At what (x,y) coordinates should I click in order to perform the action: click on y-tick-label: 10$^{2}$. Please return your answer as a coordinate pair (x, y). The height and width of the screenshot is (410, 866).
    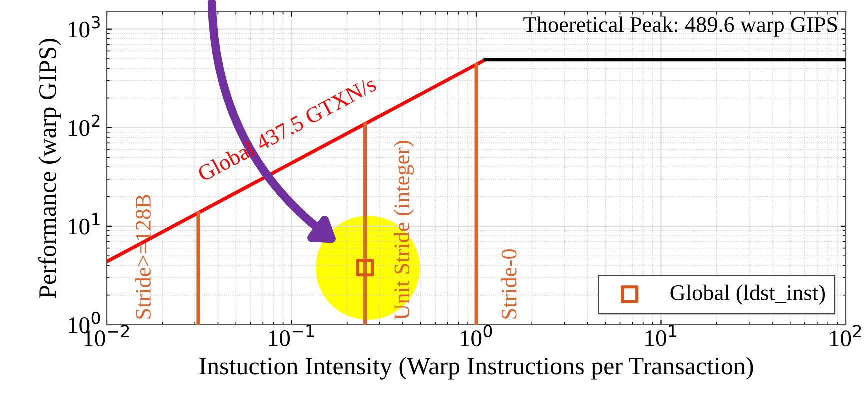
    Looking at the image, I should click on (84, 125).